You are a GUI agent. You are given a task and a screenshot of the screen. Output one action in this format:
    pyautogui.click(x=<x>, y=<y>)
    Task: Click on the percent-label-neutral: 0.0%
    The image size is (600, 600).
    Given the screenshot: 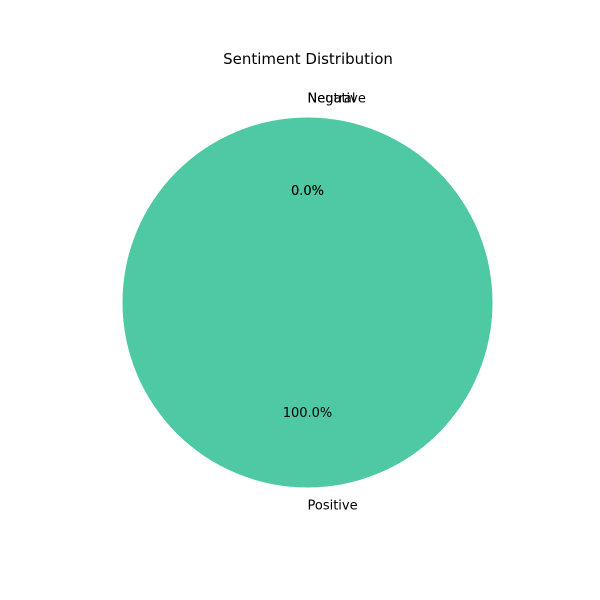 What is the action you would take?
    pyautogui.click(x=307, y=191)
    